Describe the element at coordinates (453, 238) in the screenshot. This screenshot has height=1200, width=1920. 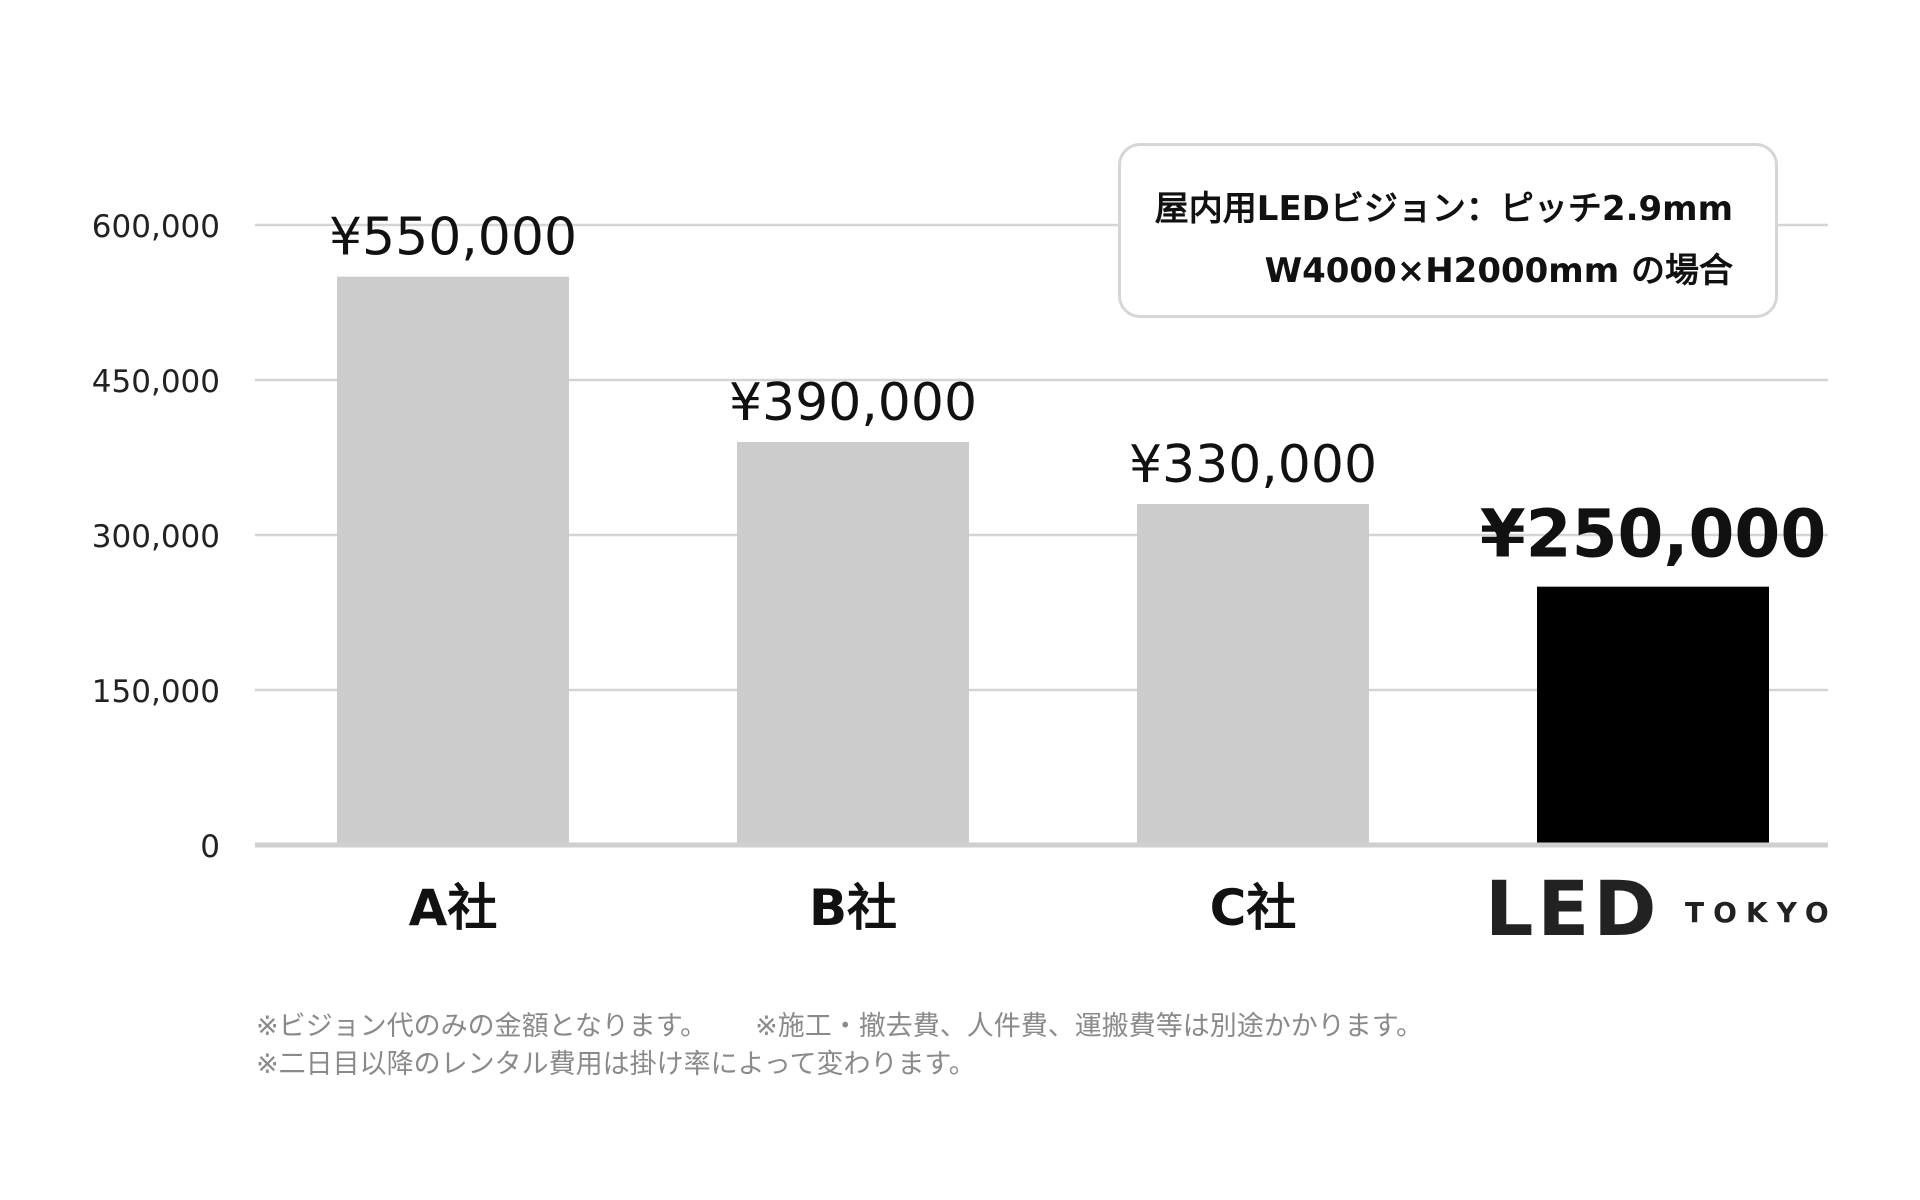
I see `data-label: ¥550,000` at that location.